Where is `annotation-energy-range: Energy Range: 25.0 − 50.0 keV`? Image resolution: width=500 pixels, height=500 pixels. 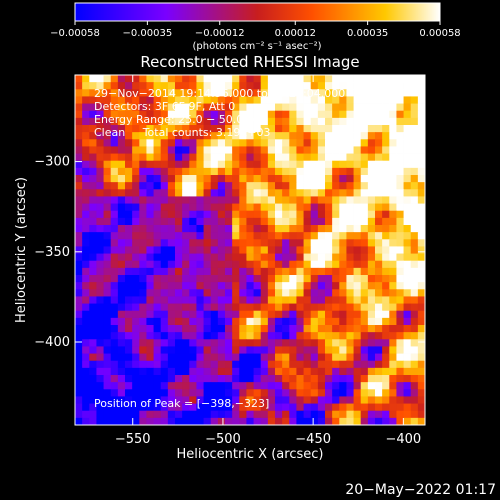
annotation-energy-range: Energy Range: 25.0 − 50.0 keV is located at coordinates (181, 119).